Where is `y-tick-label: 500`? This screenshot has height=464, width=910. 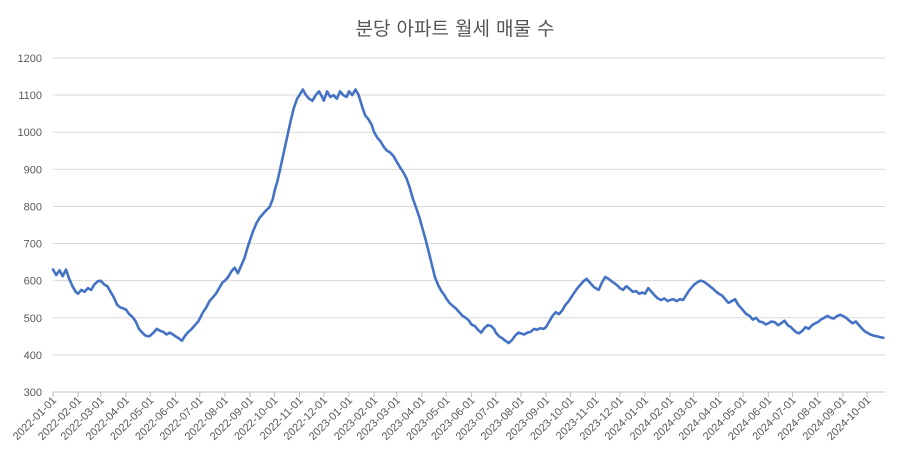
y-tick-label: 500 is located at coordinates (33, 319).